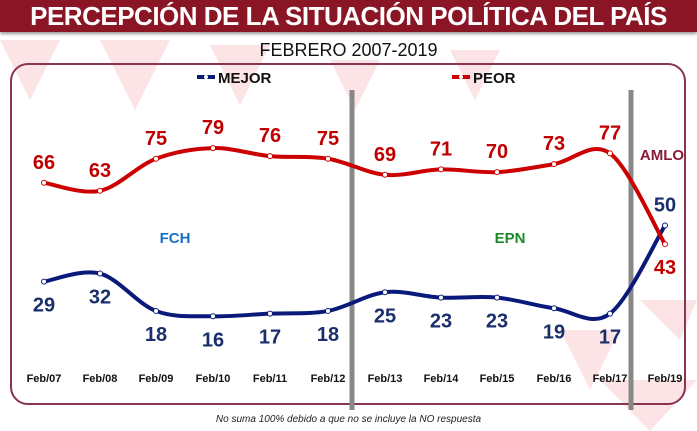 The image size is (697, 431). I want to click on data-label-peor: 79, so click(213, 128).